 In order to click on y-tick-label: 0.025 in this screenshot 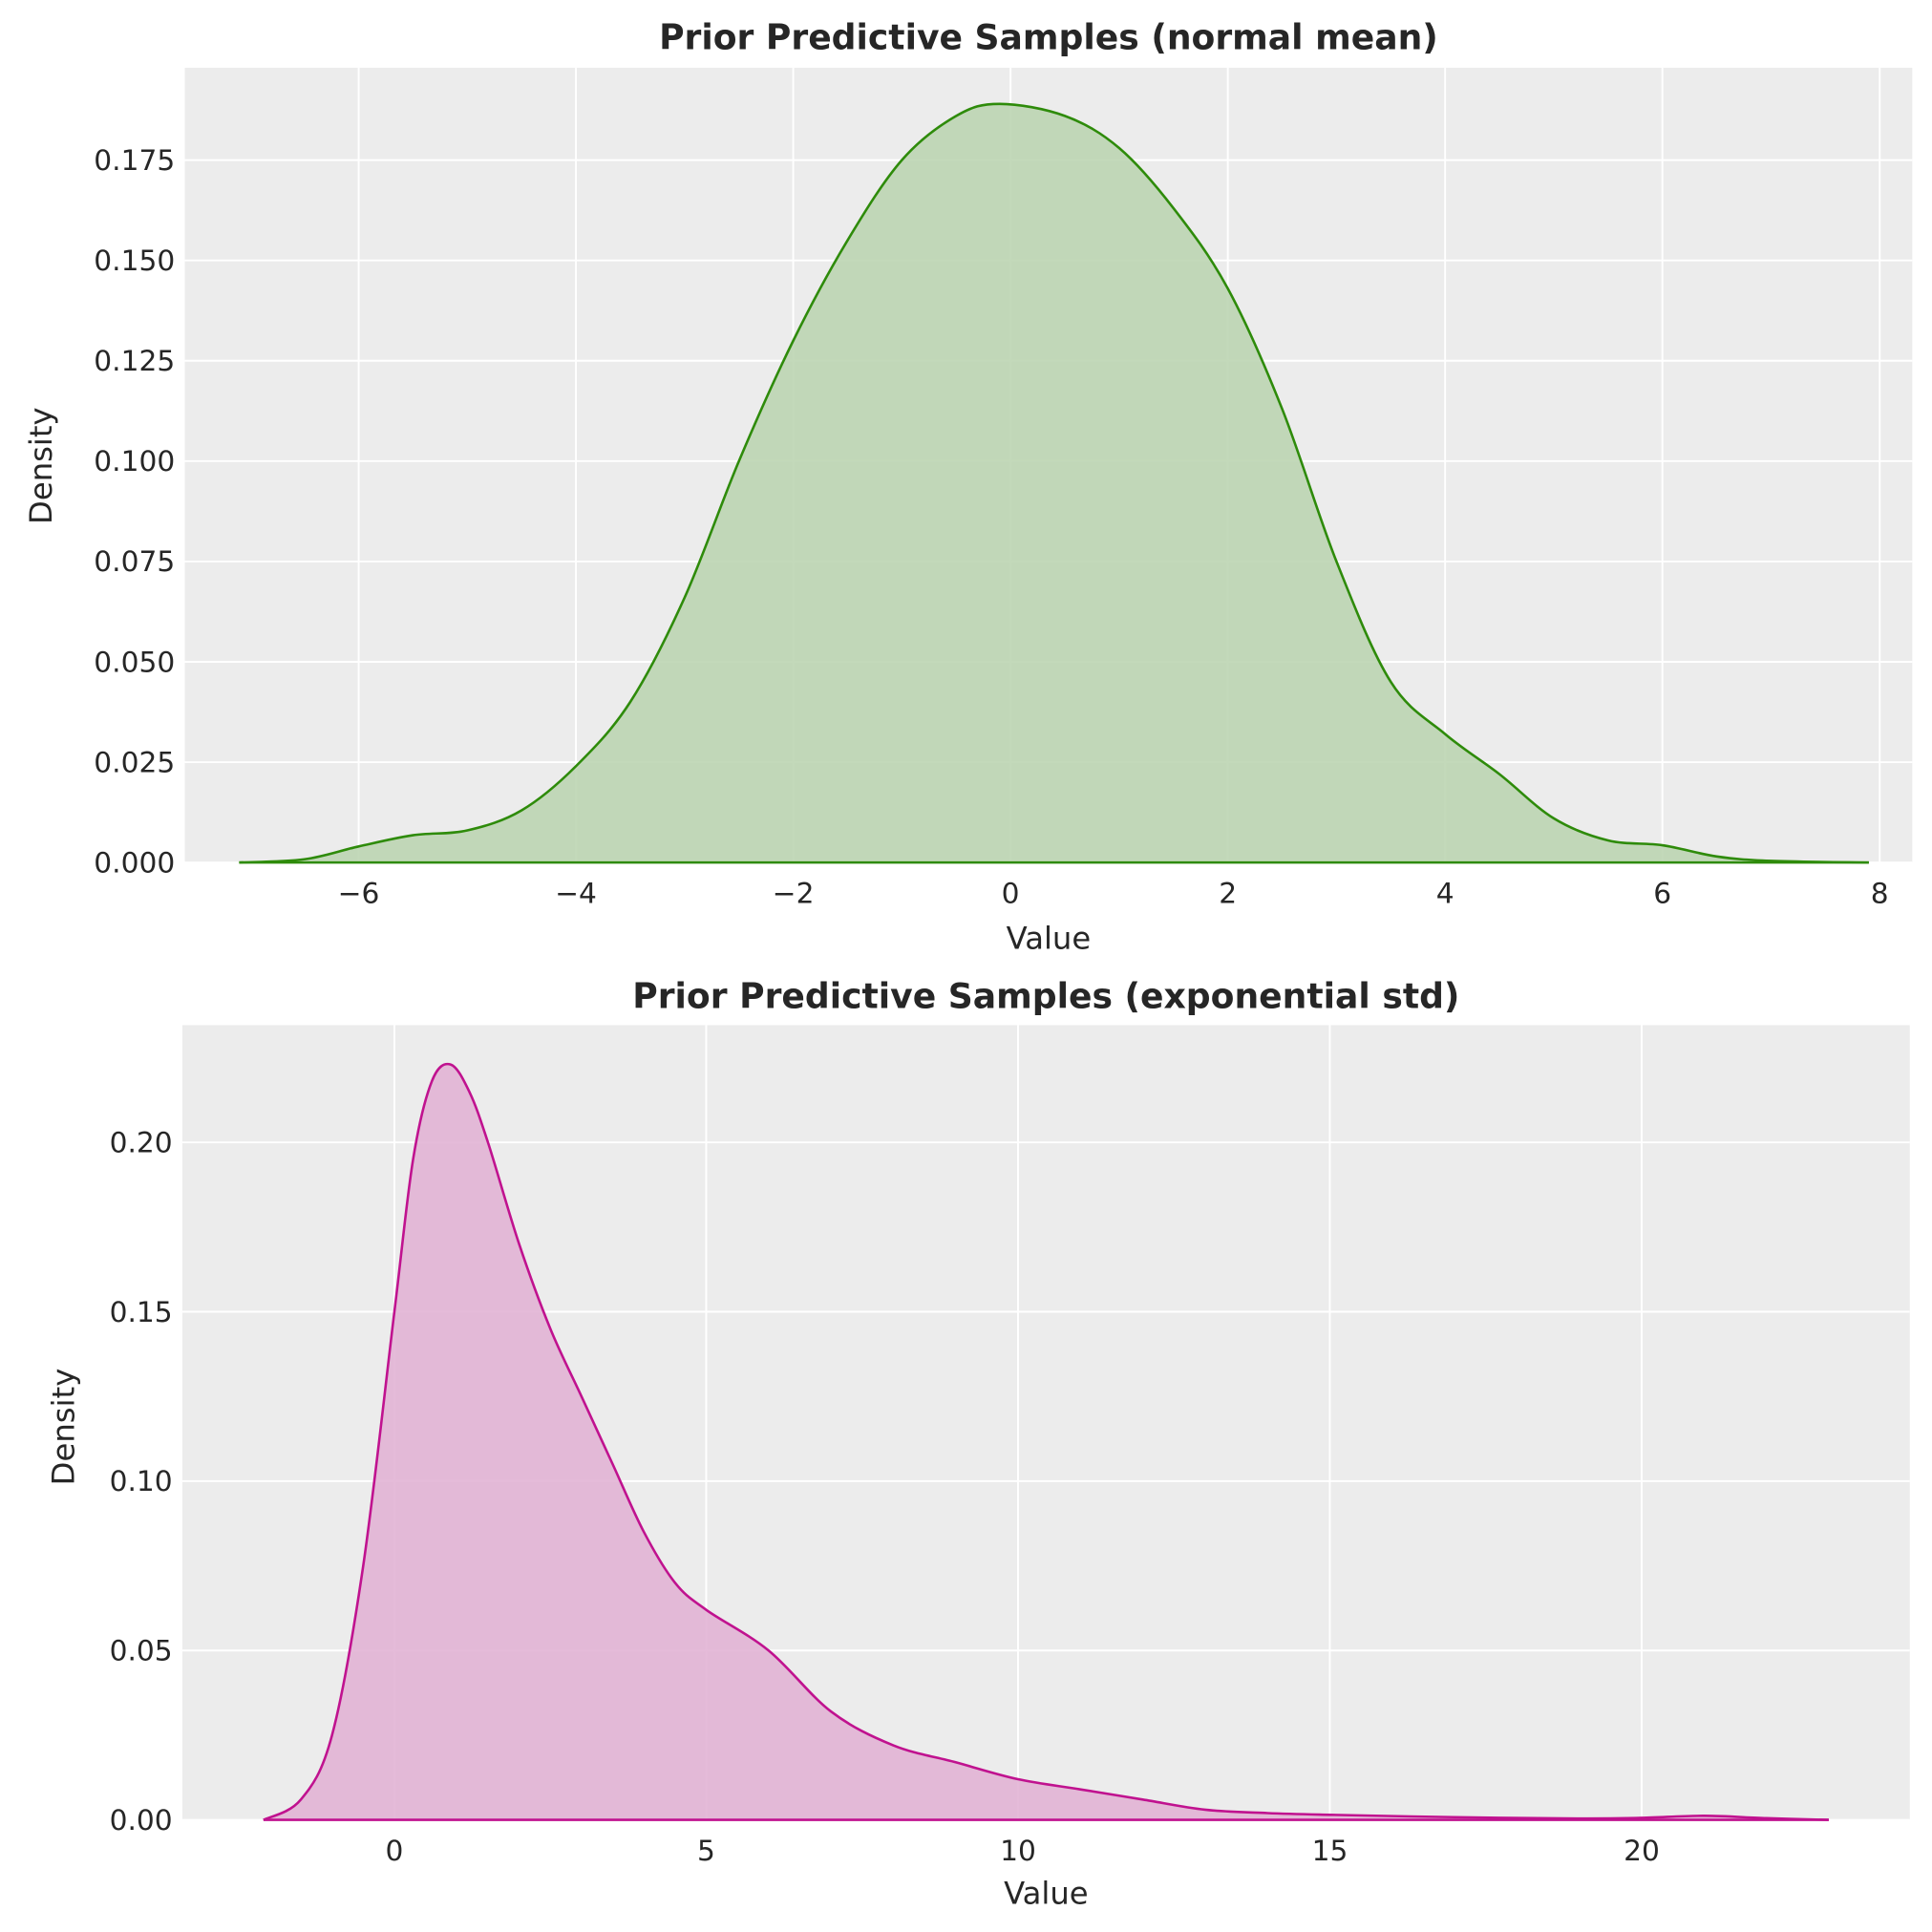, I will do `click(134, 761)`.